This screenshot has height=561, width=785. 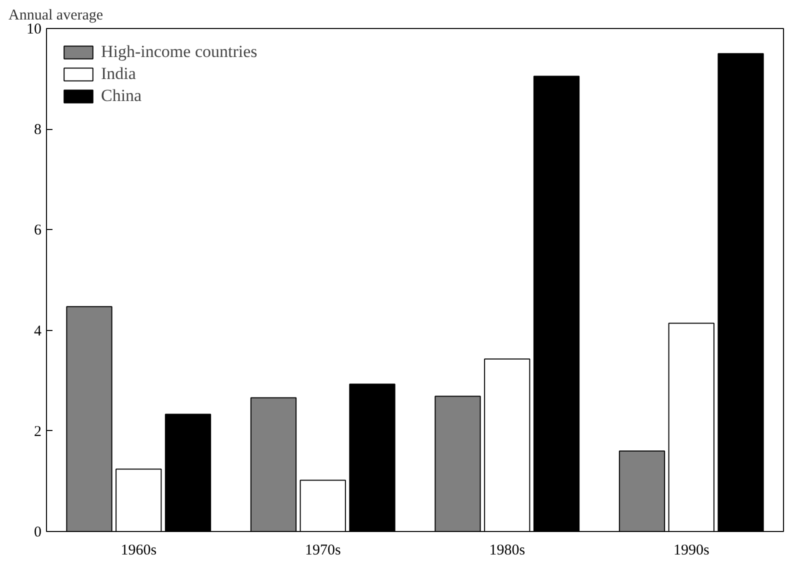 I want to click on x-tick-label: 1990s, so click(x=691, y=550).